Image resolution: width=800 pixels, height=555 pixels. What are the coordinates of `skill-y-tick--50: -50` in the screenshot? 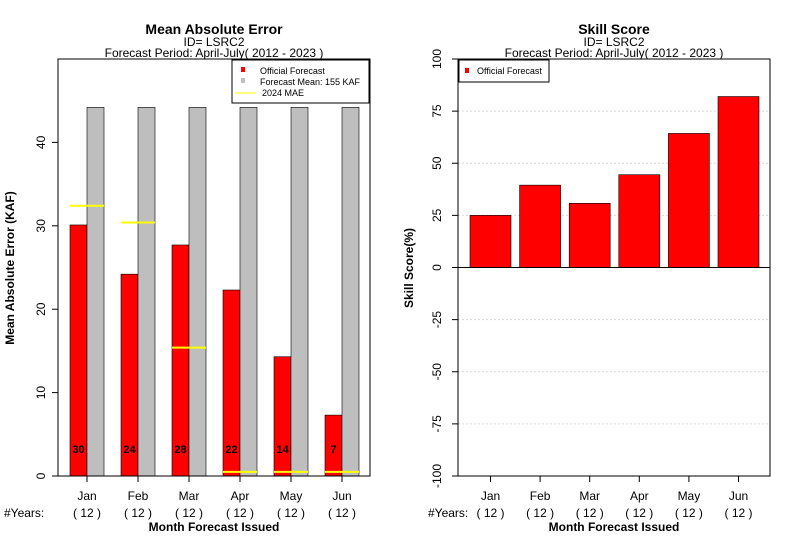 It's located at (437, 372).